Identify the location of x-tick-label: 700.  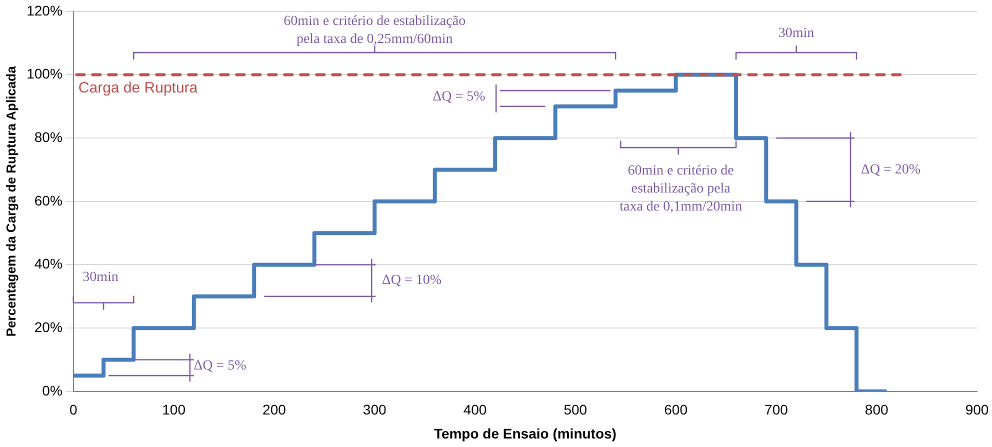
(776, 410).